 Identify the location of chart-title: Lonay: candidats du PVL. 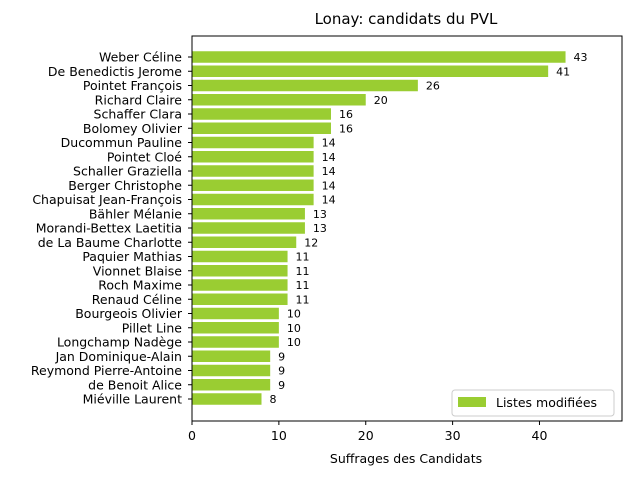
(406, 19).